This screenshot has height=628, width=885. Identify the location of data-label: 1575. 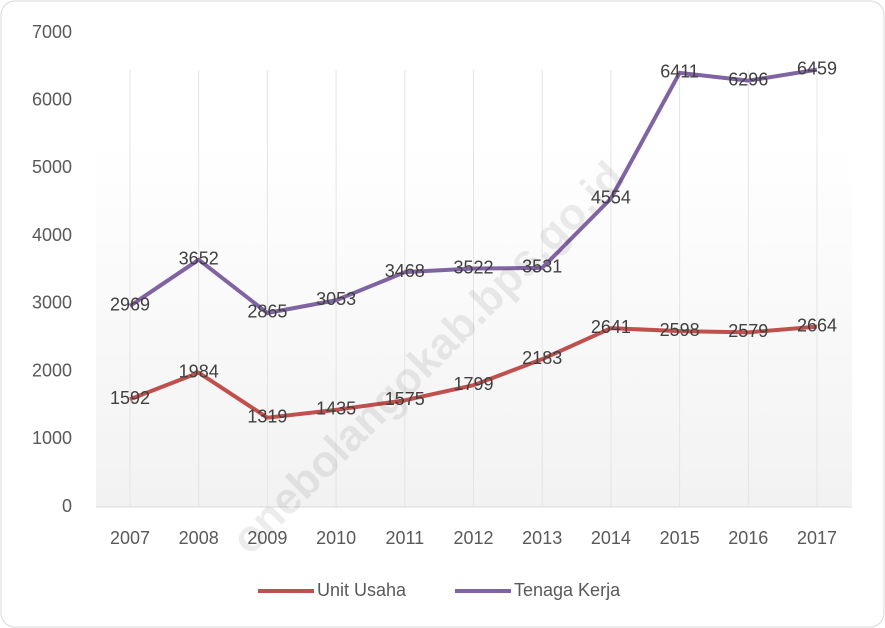
(405, 399).